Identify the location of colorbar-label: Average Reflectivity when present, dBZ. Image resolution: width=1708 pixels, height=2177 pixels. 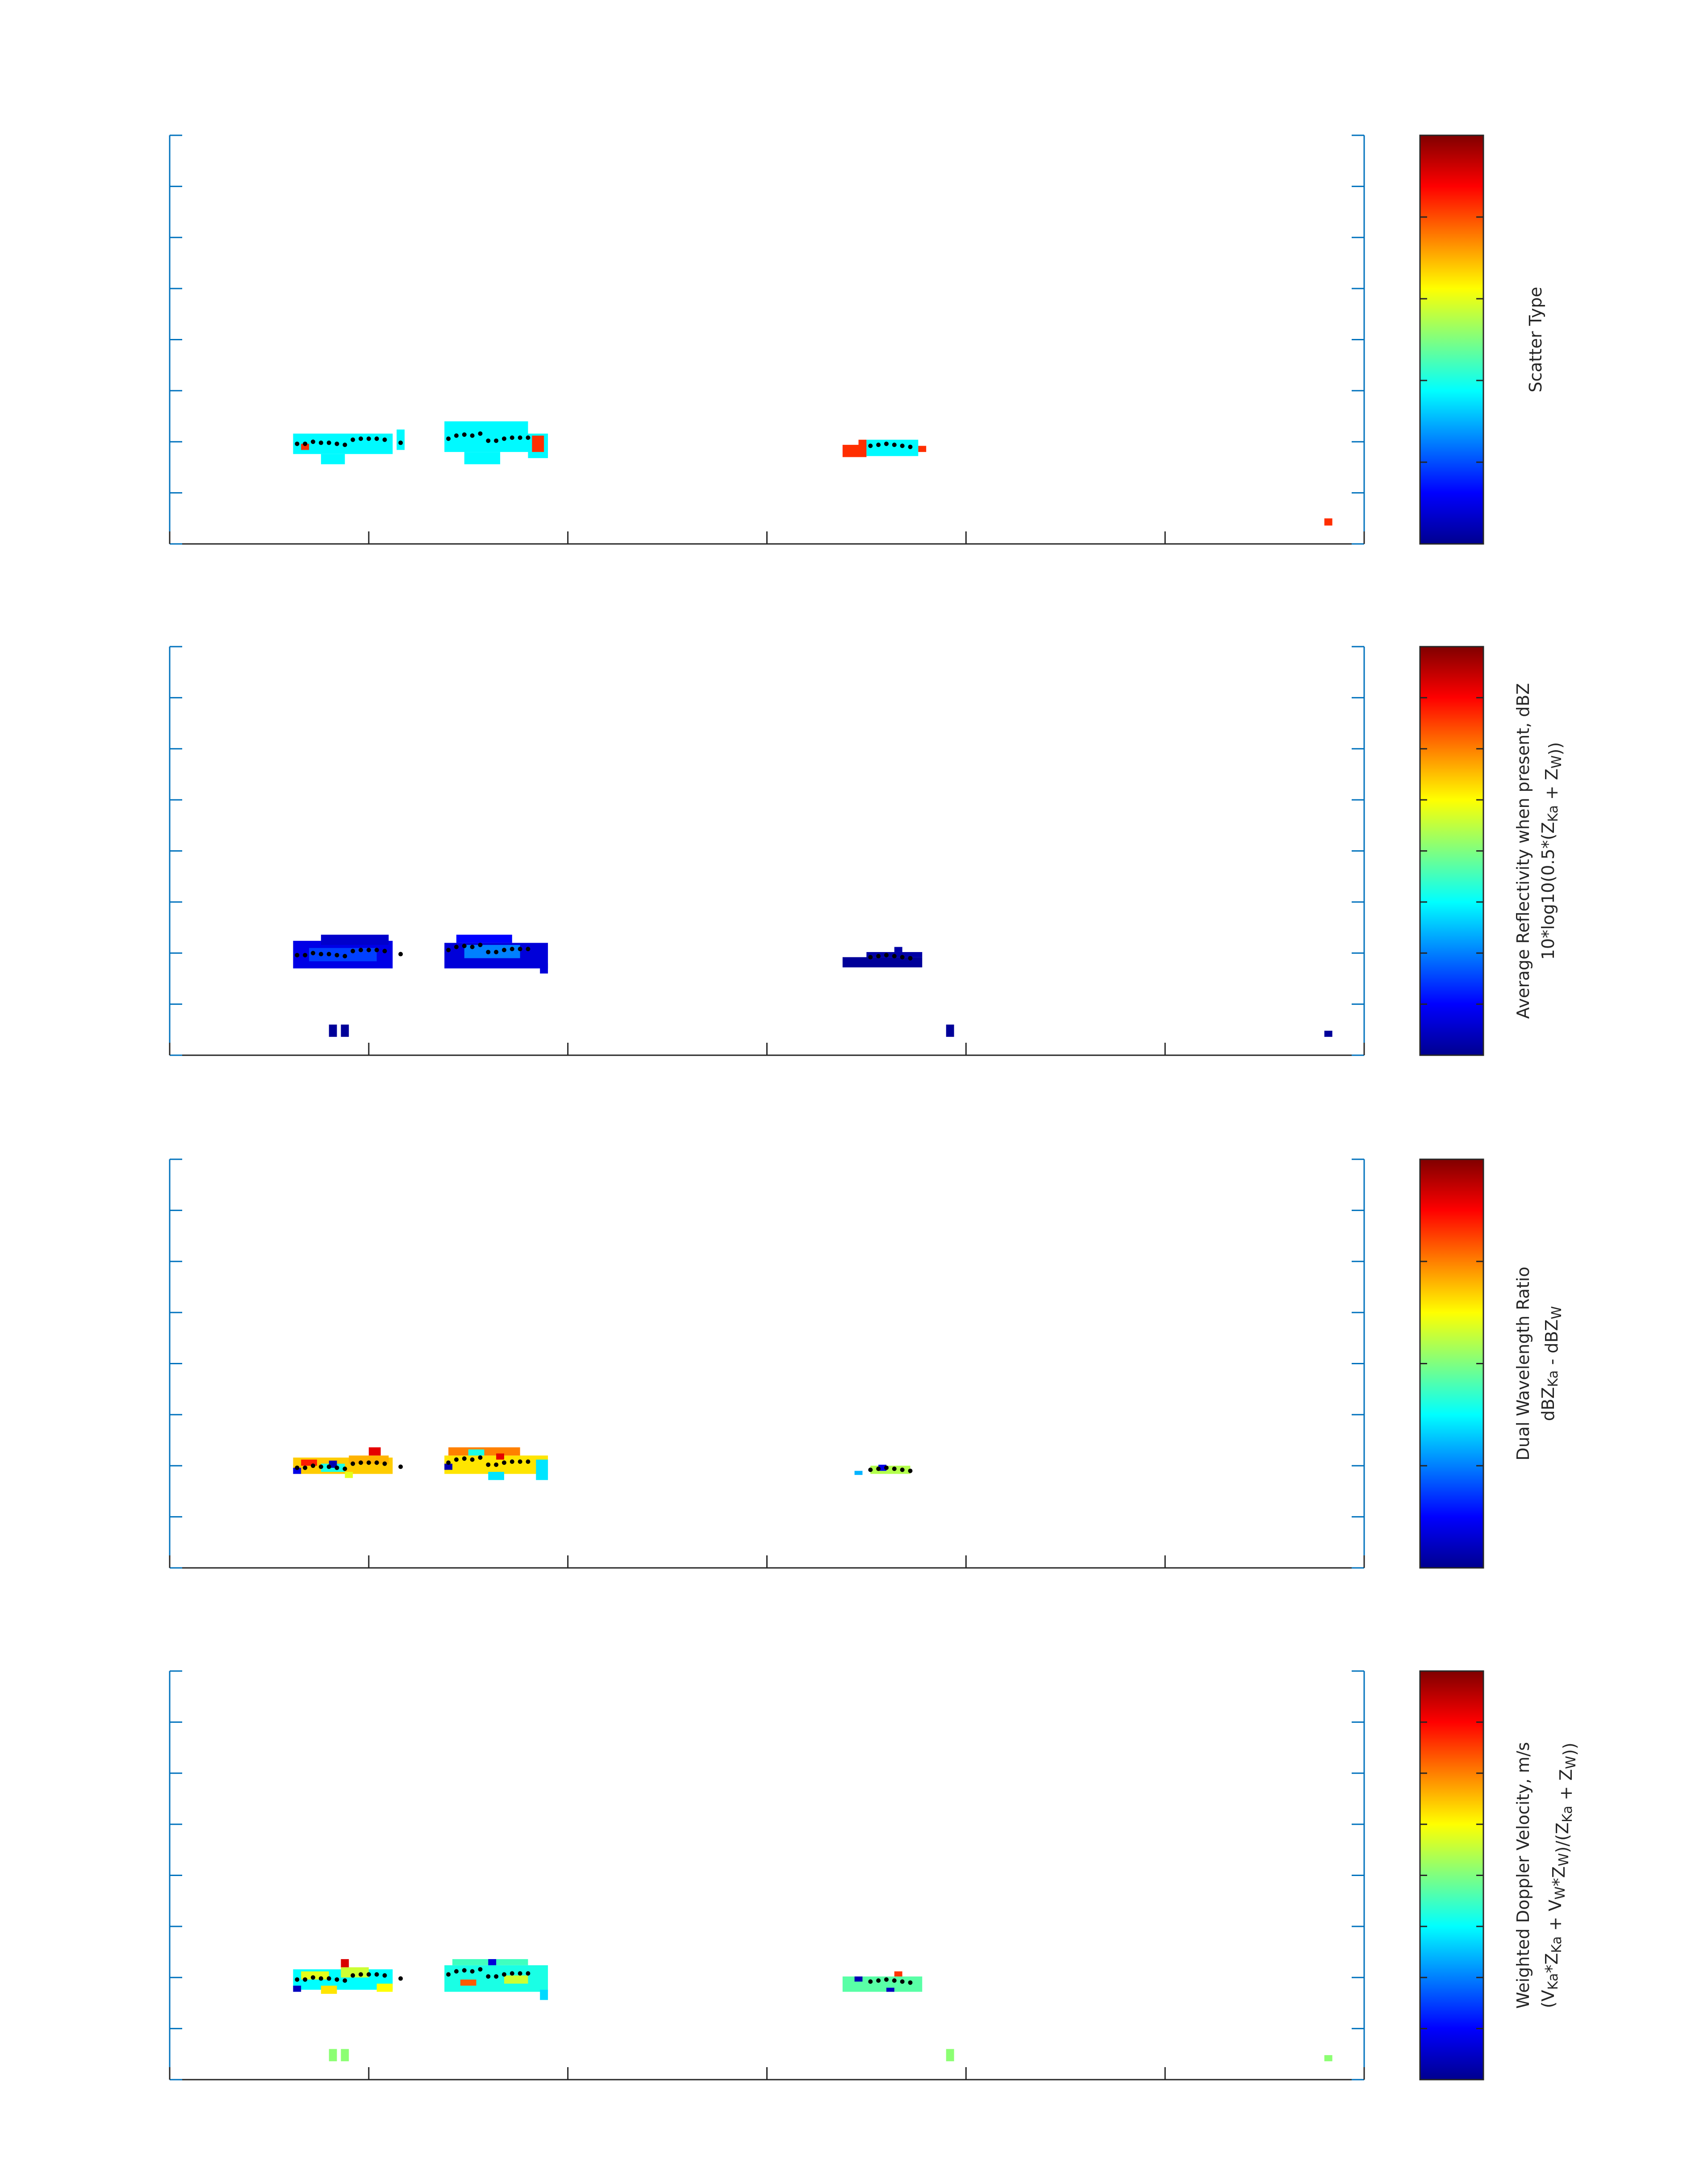
(1523, 851).